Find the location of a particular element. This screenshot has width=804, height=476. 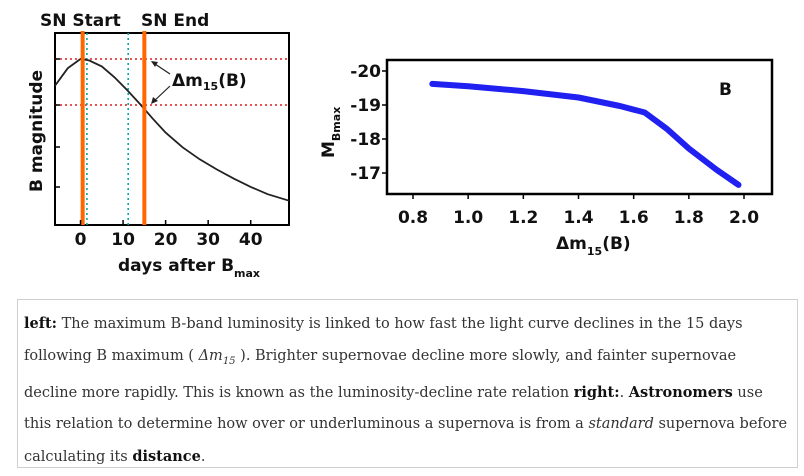

right-x-ticks: 0.8 1.0 1.2 1.4 1.6 1.8 2.0 is located at coordinates (578, 211).